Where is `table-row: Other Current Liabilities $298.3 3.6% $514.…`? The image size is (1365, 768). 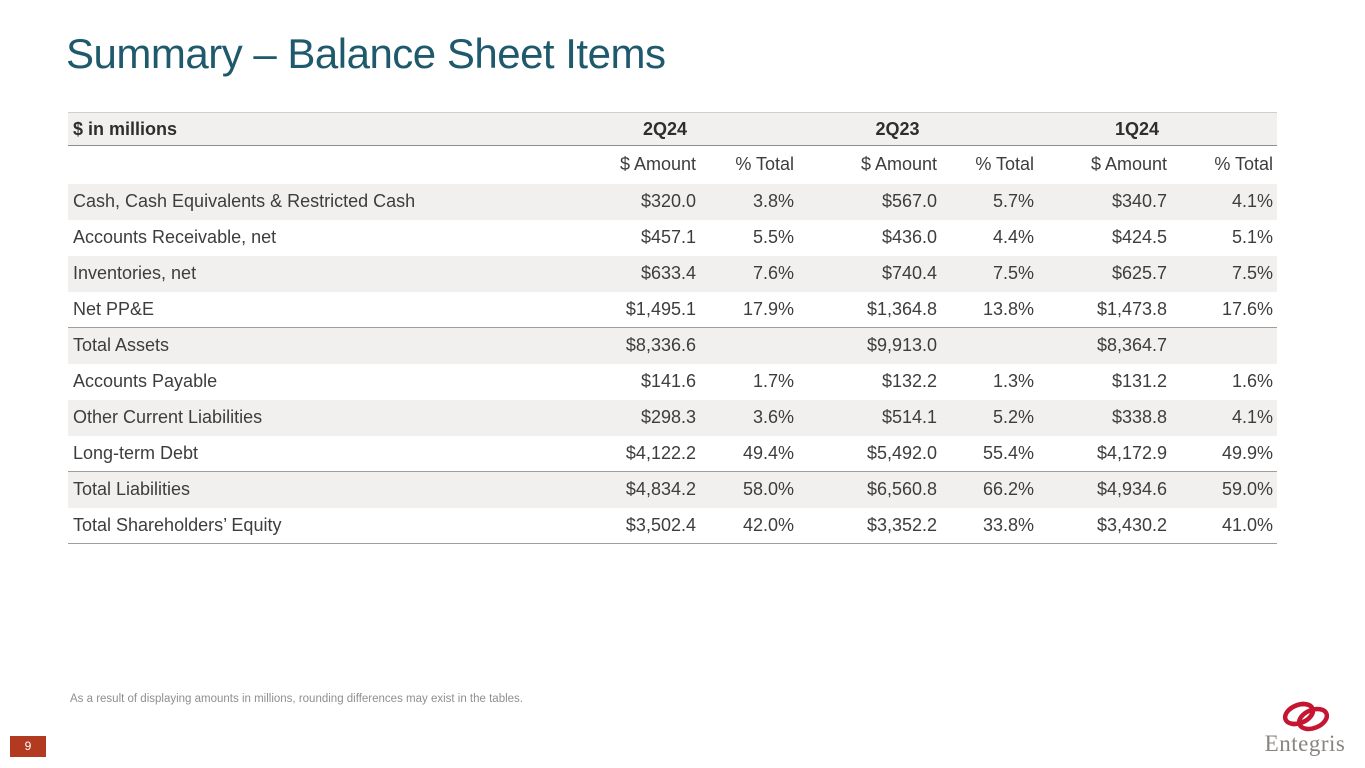 table-row: Other Current Liabilities $298.3 3.6% $514.… is located at coordinates (673, 417).